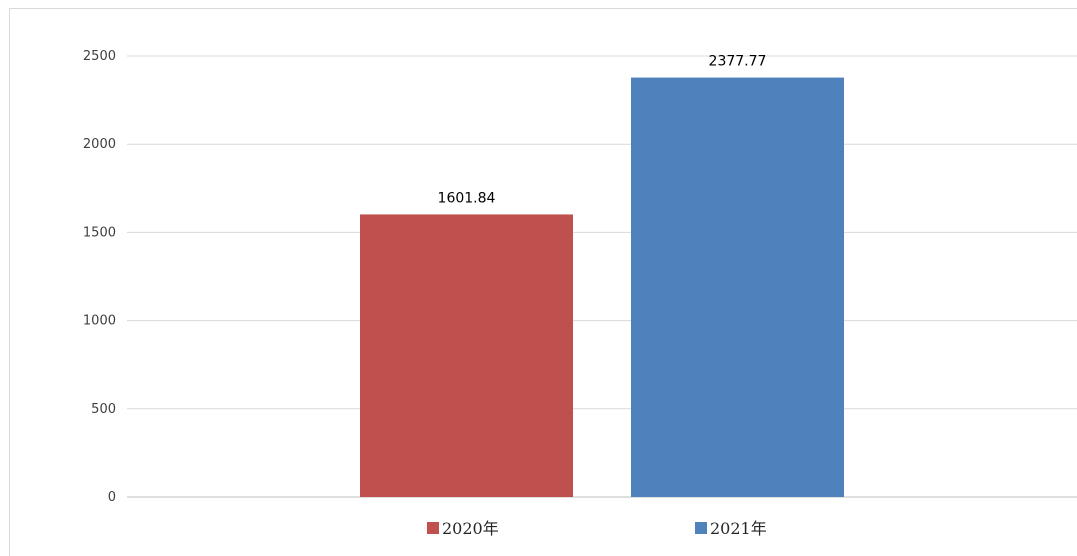  Describe the element at coordinates (99, 56) in the screenshot. I see `y-tick-label: 2500` at that location.